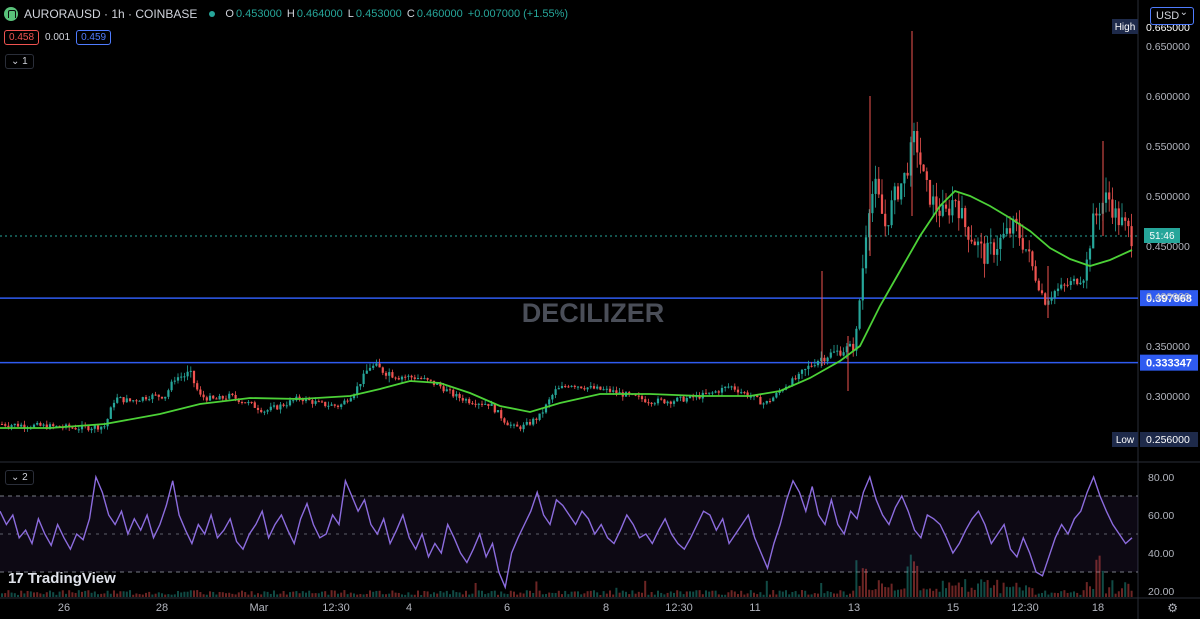 The height and width of the screenshot is (619, 1200). Describe the element at coordinates (1172, 608) in the screenshot. I see `gear-icon: ⚙` at that location.